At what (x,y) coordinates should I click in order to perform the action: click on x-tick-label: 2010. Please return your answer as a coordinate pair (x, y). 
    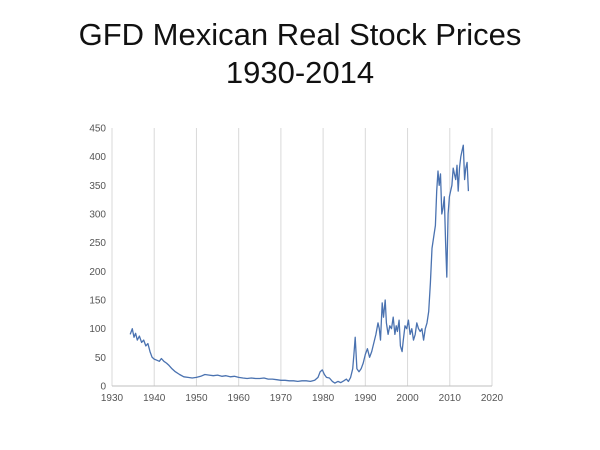
    Looking at the image, I should click on (450, 398).